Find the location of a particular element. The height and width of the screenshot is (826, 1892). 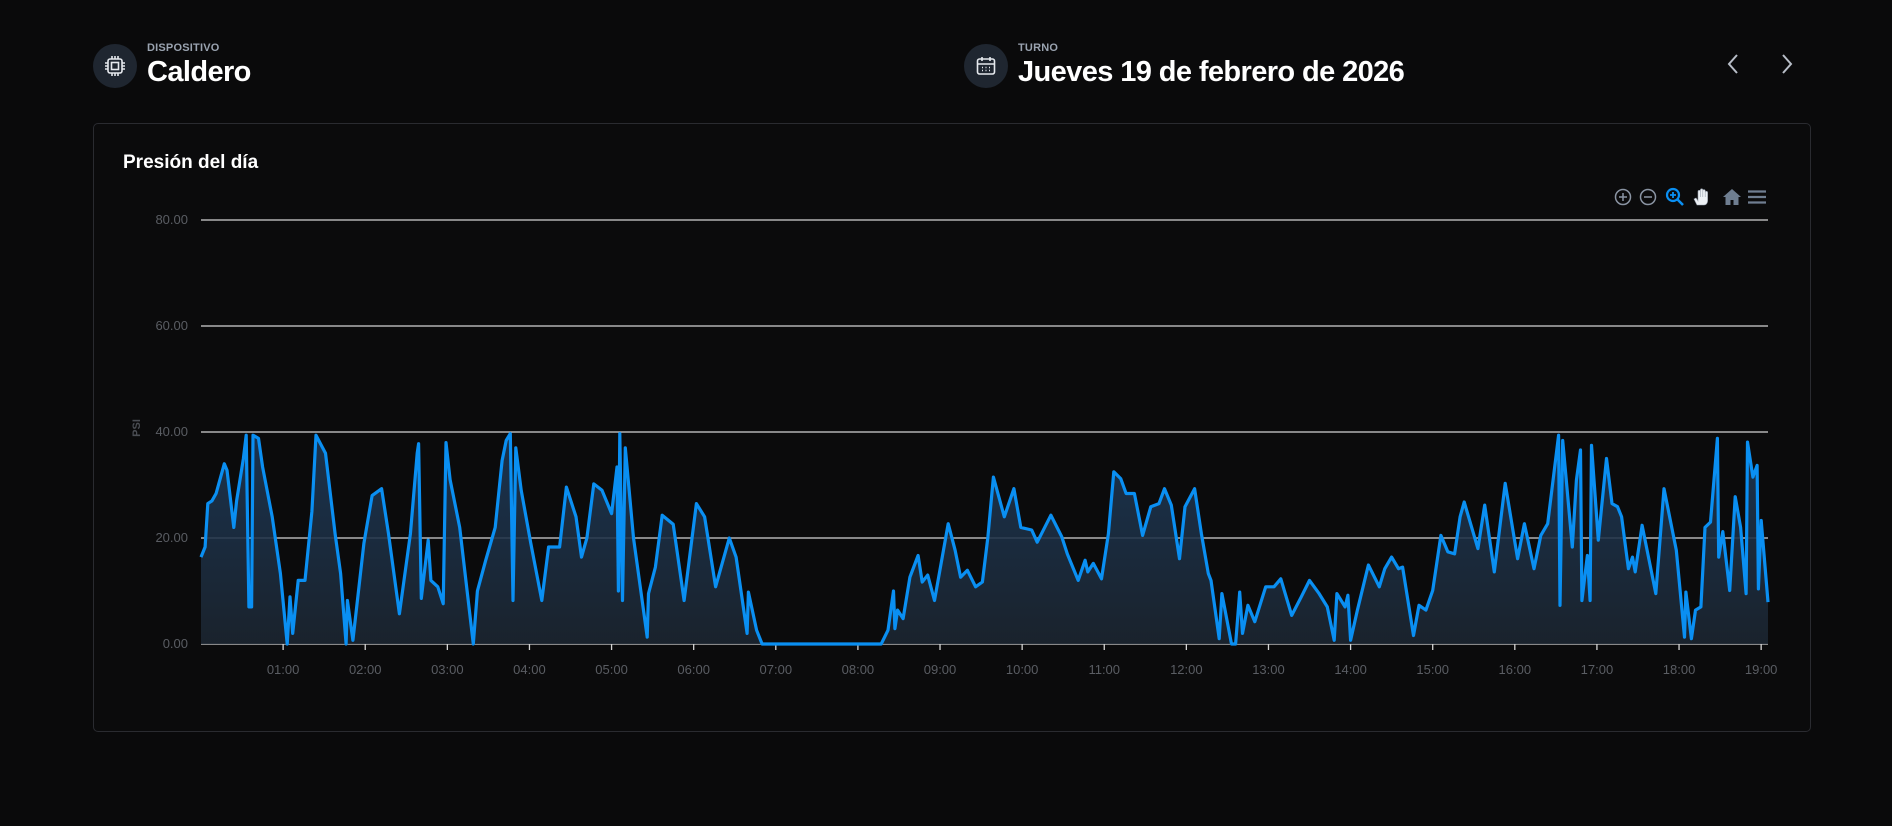

device-header: DISPOSITIVO Caldero is located at coordinates (172, 65).